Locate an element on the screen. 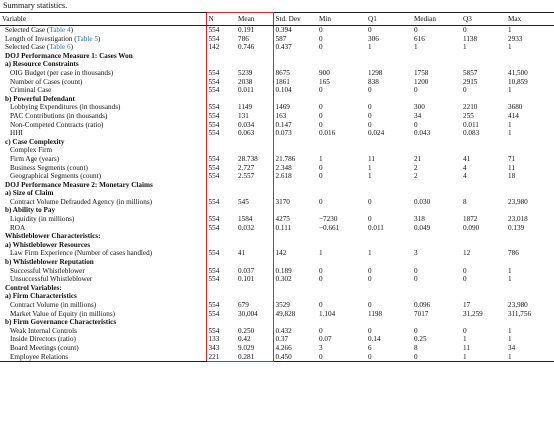  cell-median: 0 is located at coordinates (416, 330).